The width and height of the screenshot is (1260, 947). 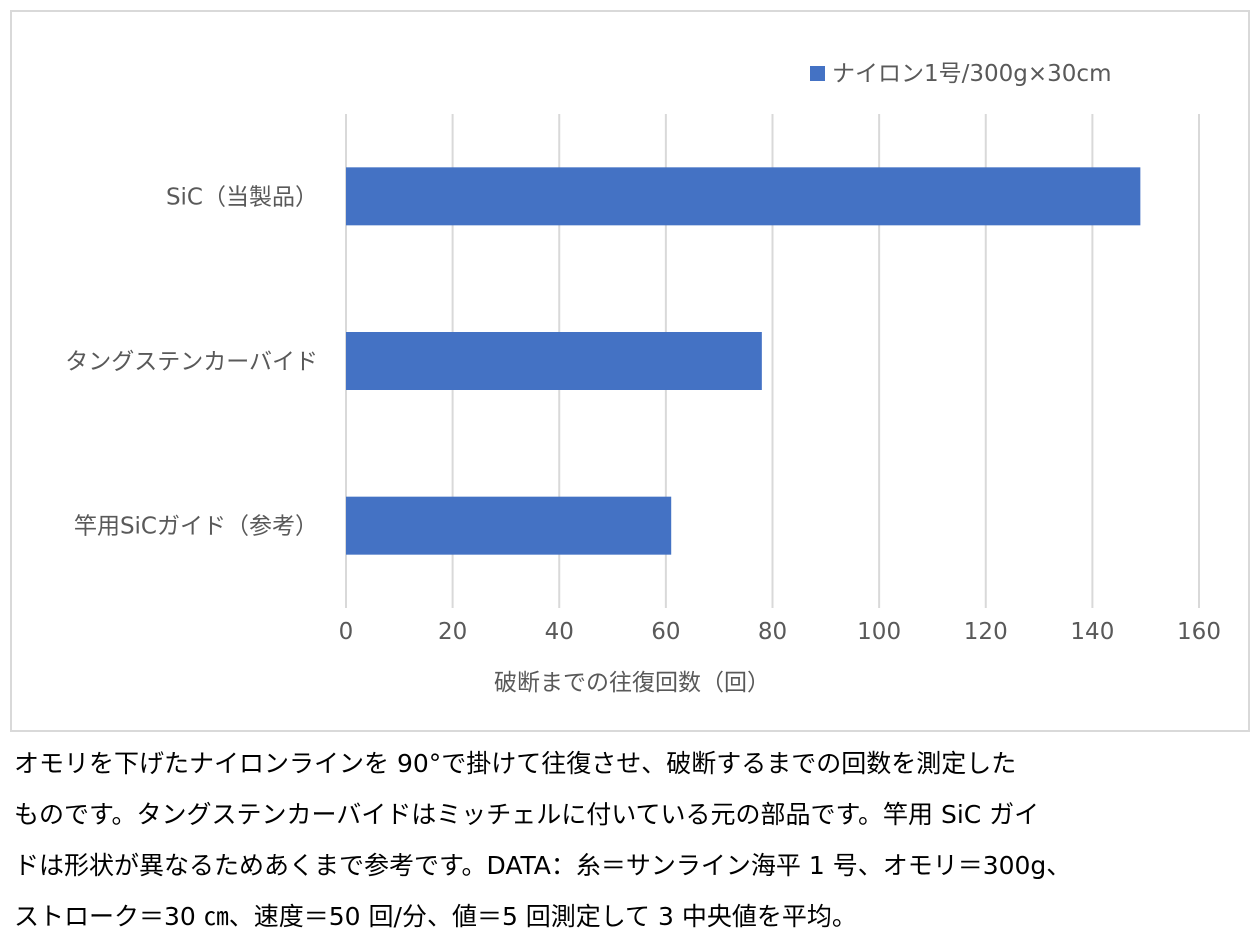 What do you see at coordinates (986, 632) in the screenshot?
I see `x-tick-label-120: 120` at bounding box center [986, 632].